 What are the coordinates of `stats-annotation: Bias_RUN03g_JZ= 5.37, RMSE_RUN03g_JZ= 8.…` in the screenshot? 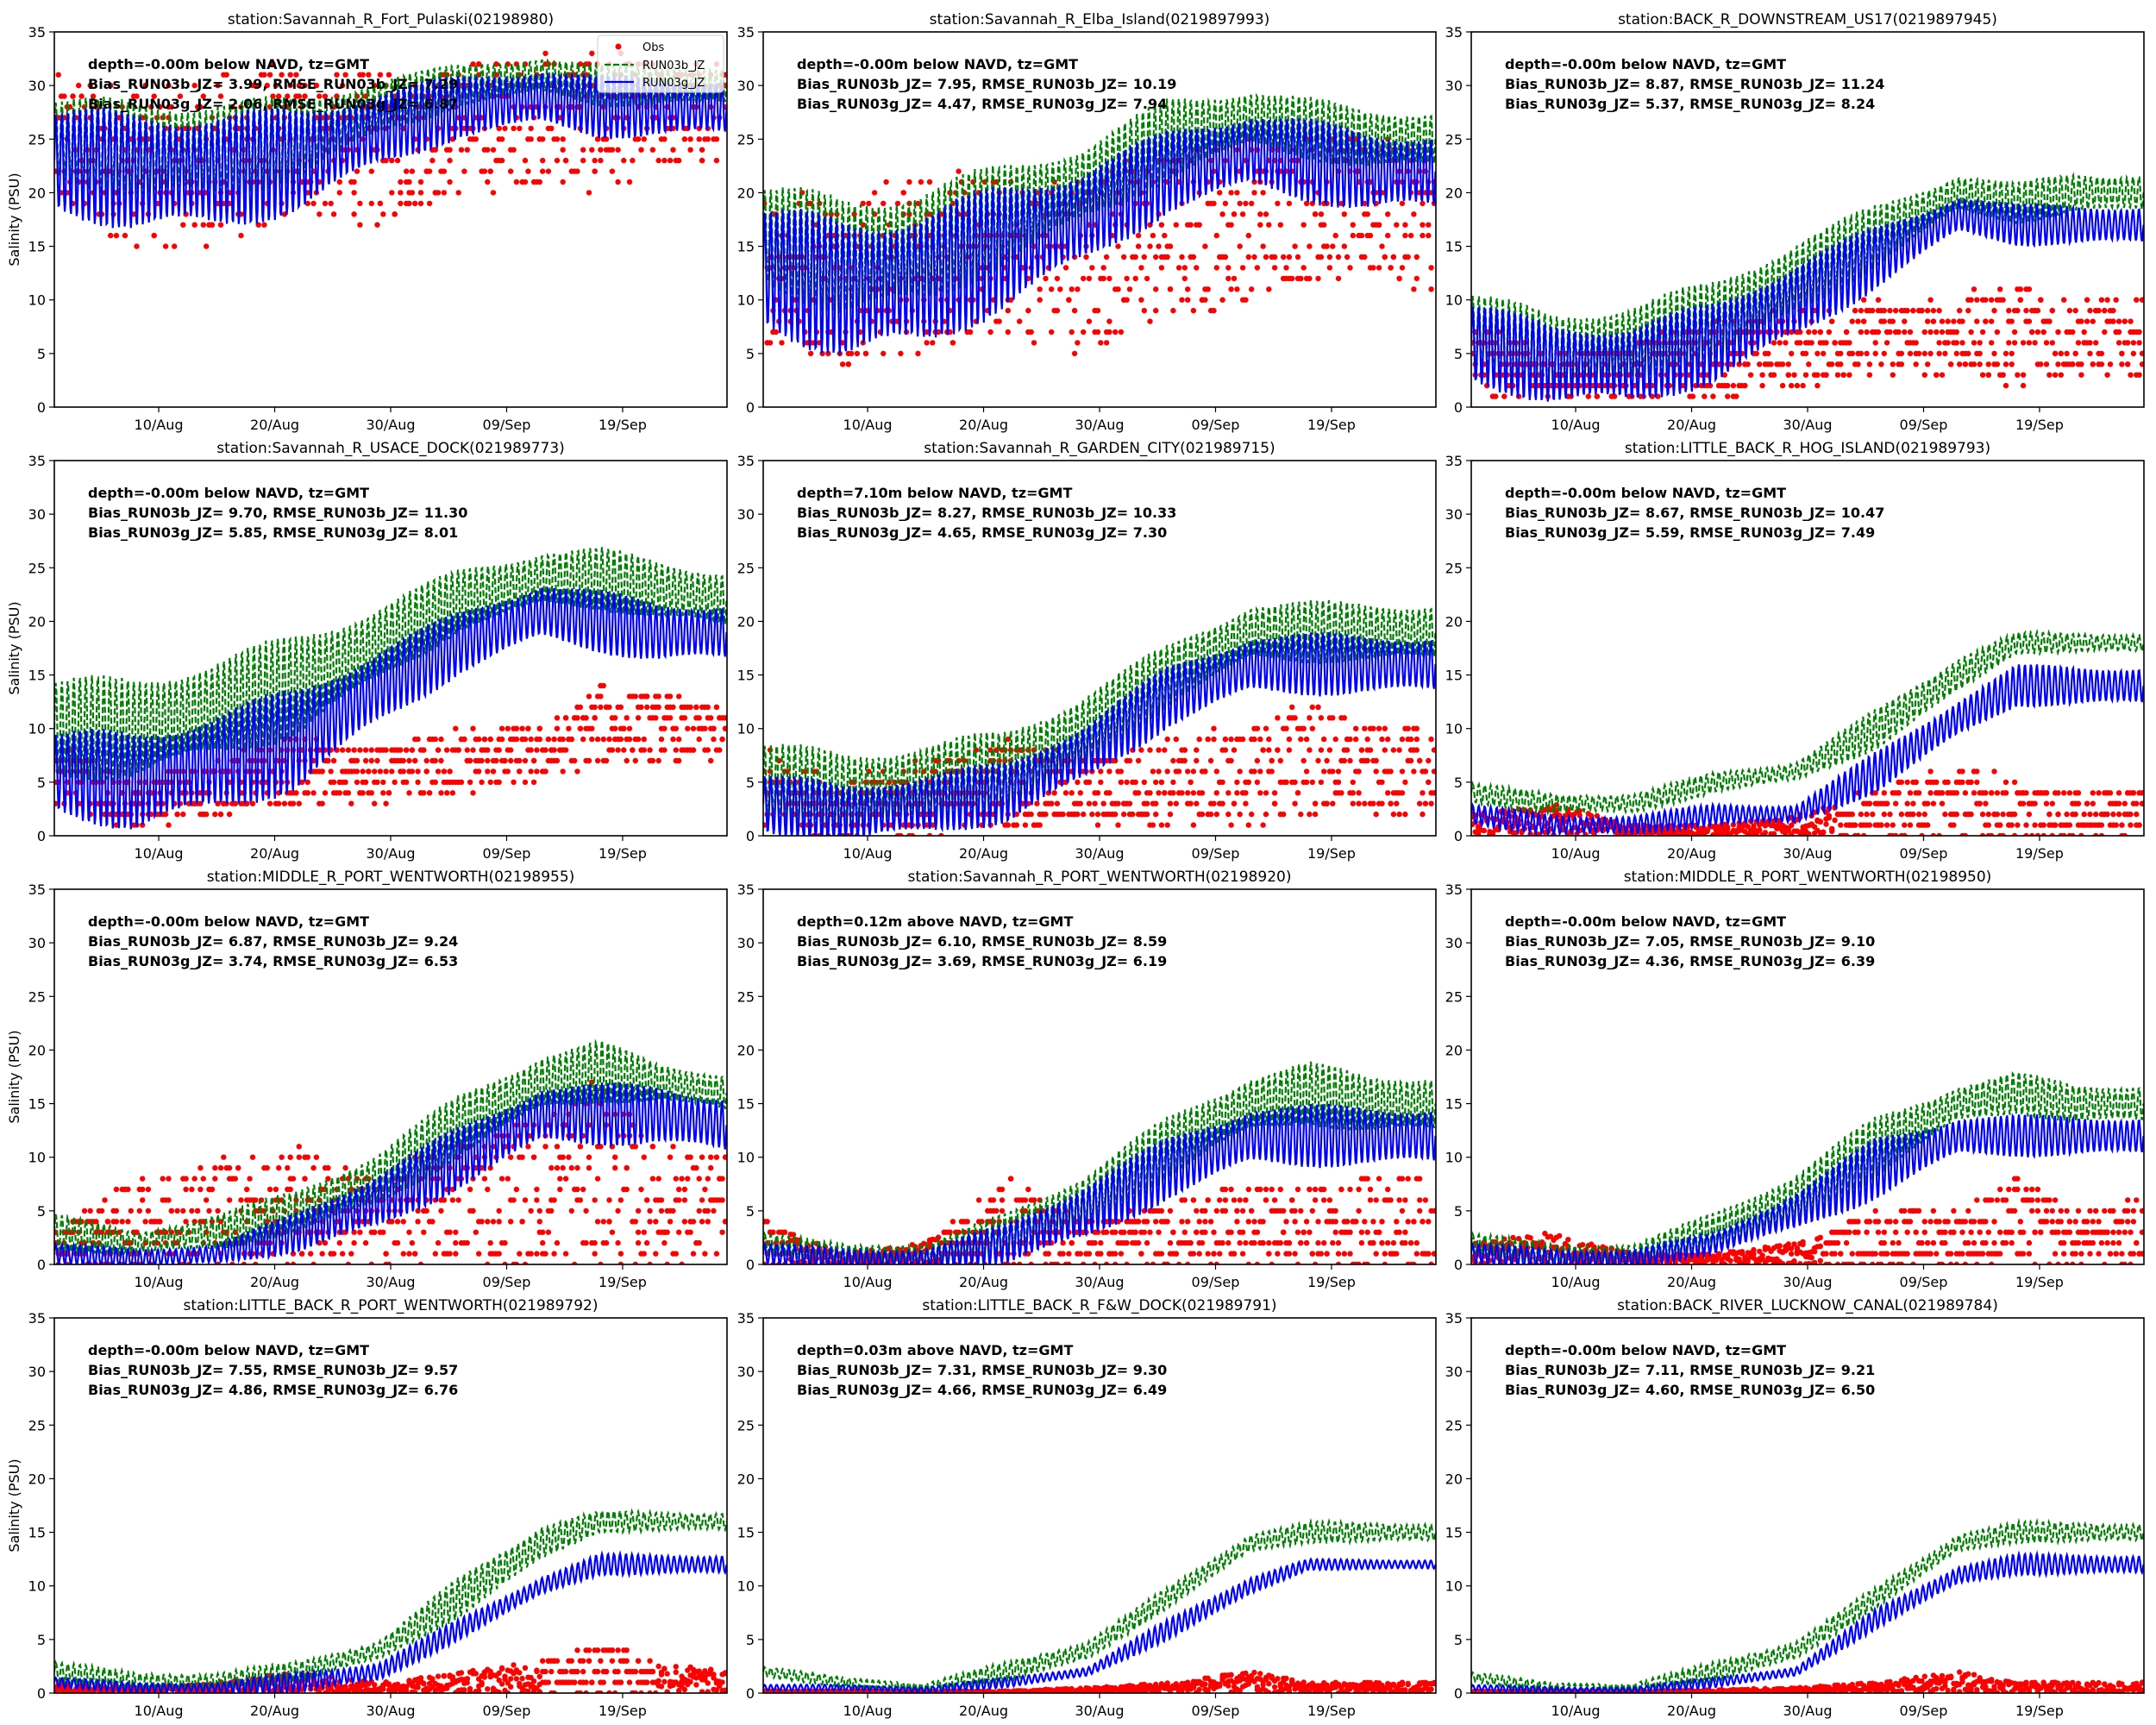 It's located at (1690, 104).